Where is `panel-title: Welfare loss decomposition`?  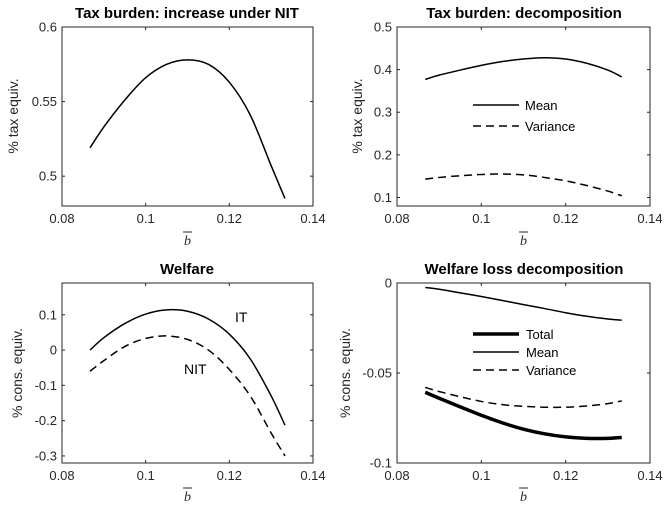
panel-title: Welfare loss decomposition is located at coordinates (524, 269).